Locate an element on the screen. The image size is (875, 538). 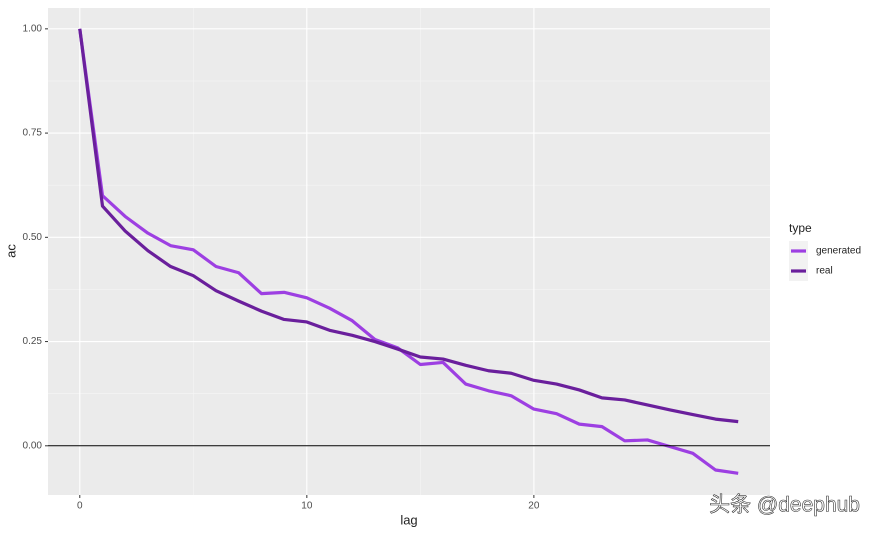
legend-label: real is located at coordinates (824, 271).